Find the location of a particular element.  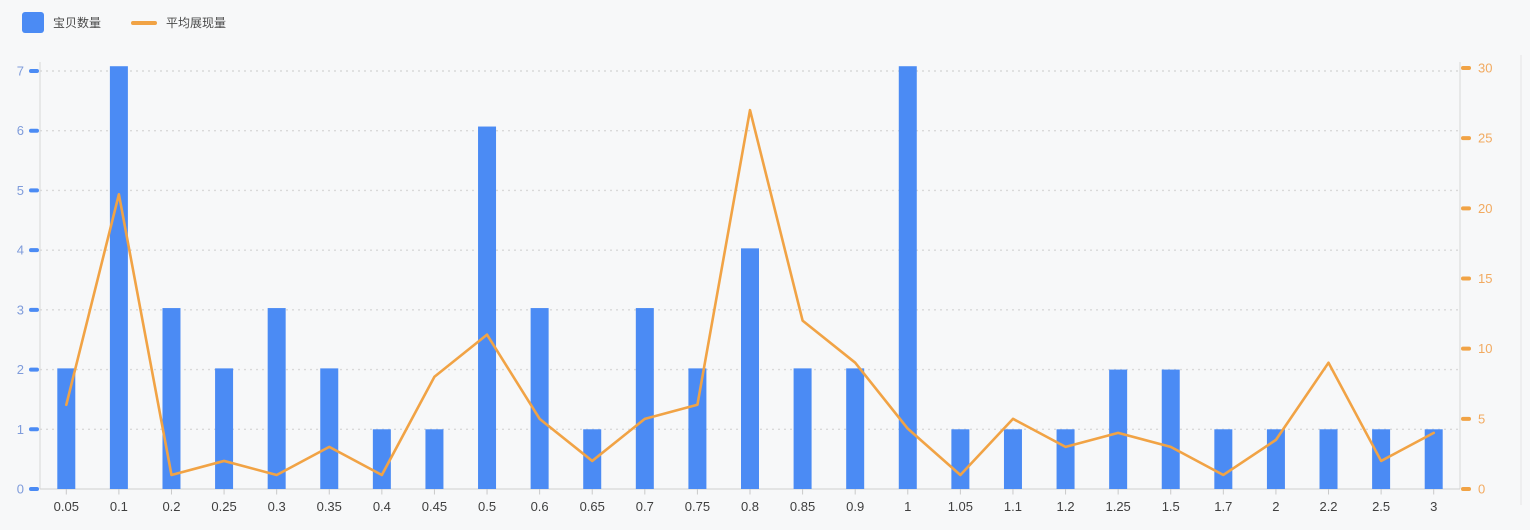

x-axis-label: 0.45 is located at coordinates (434, 506).